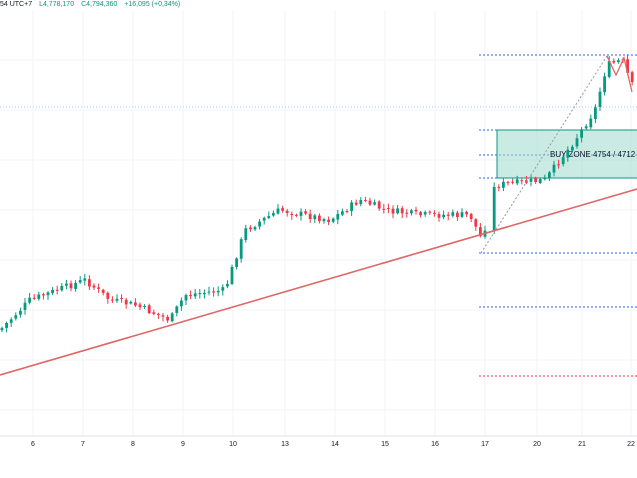 The image size is (637, 478). Describe the element at coordinates (537, 444) in the screenshot. I see `x-tick-label: 20` at that location.